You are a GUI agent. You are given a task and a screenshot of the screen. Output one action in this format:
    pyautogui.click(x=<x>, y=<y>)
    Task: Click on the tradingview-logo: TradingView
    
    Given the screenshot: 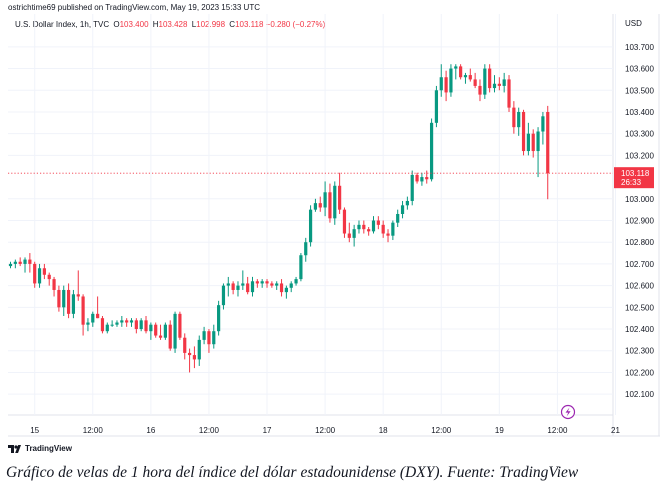 What is the action you would take?
    pyautogui.click(x=40, y=448)
    